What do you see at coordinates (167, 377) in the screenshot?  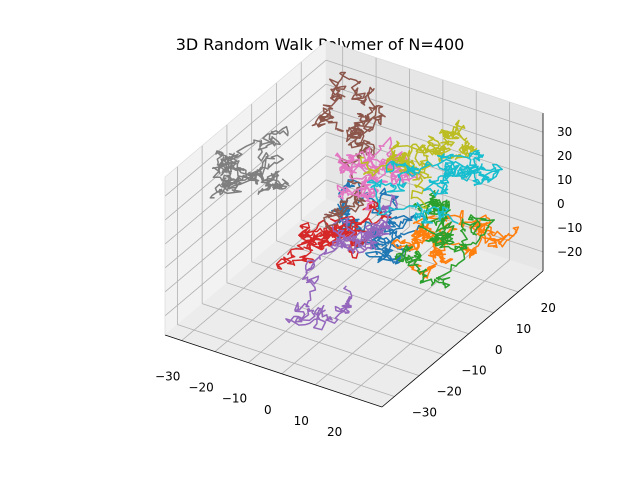 I see `x-tick-label: −30` at bounding box center [167, 377].